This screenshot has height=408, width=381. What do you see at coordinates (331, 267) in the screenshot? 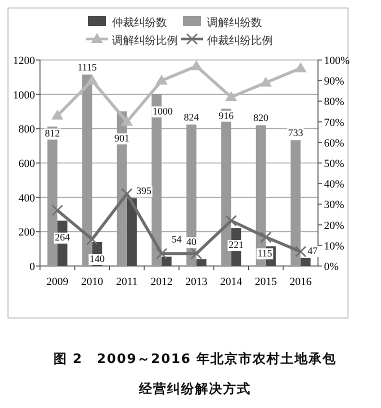
I see `y2-tick-label: 0%` at bounding box center [331, 267].